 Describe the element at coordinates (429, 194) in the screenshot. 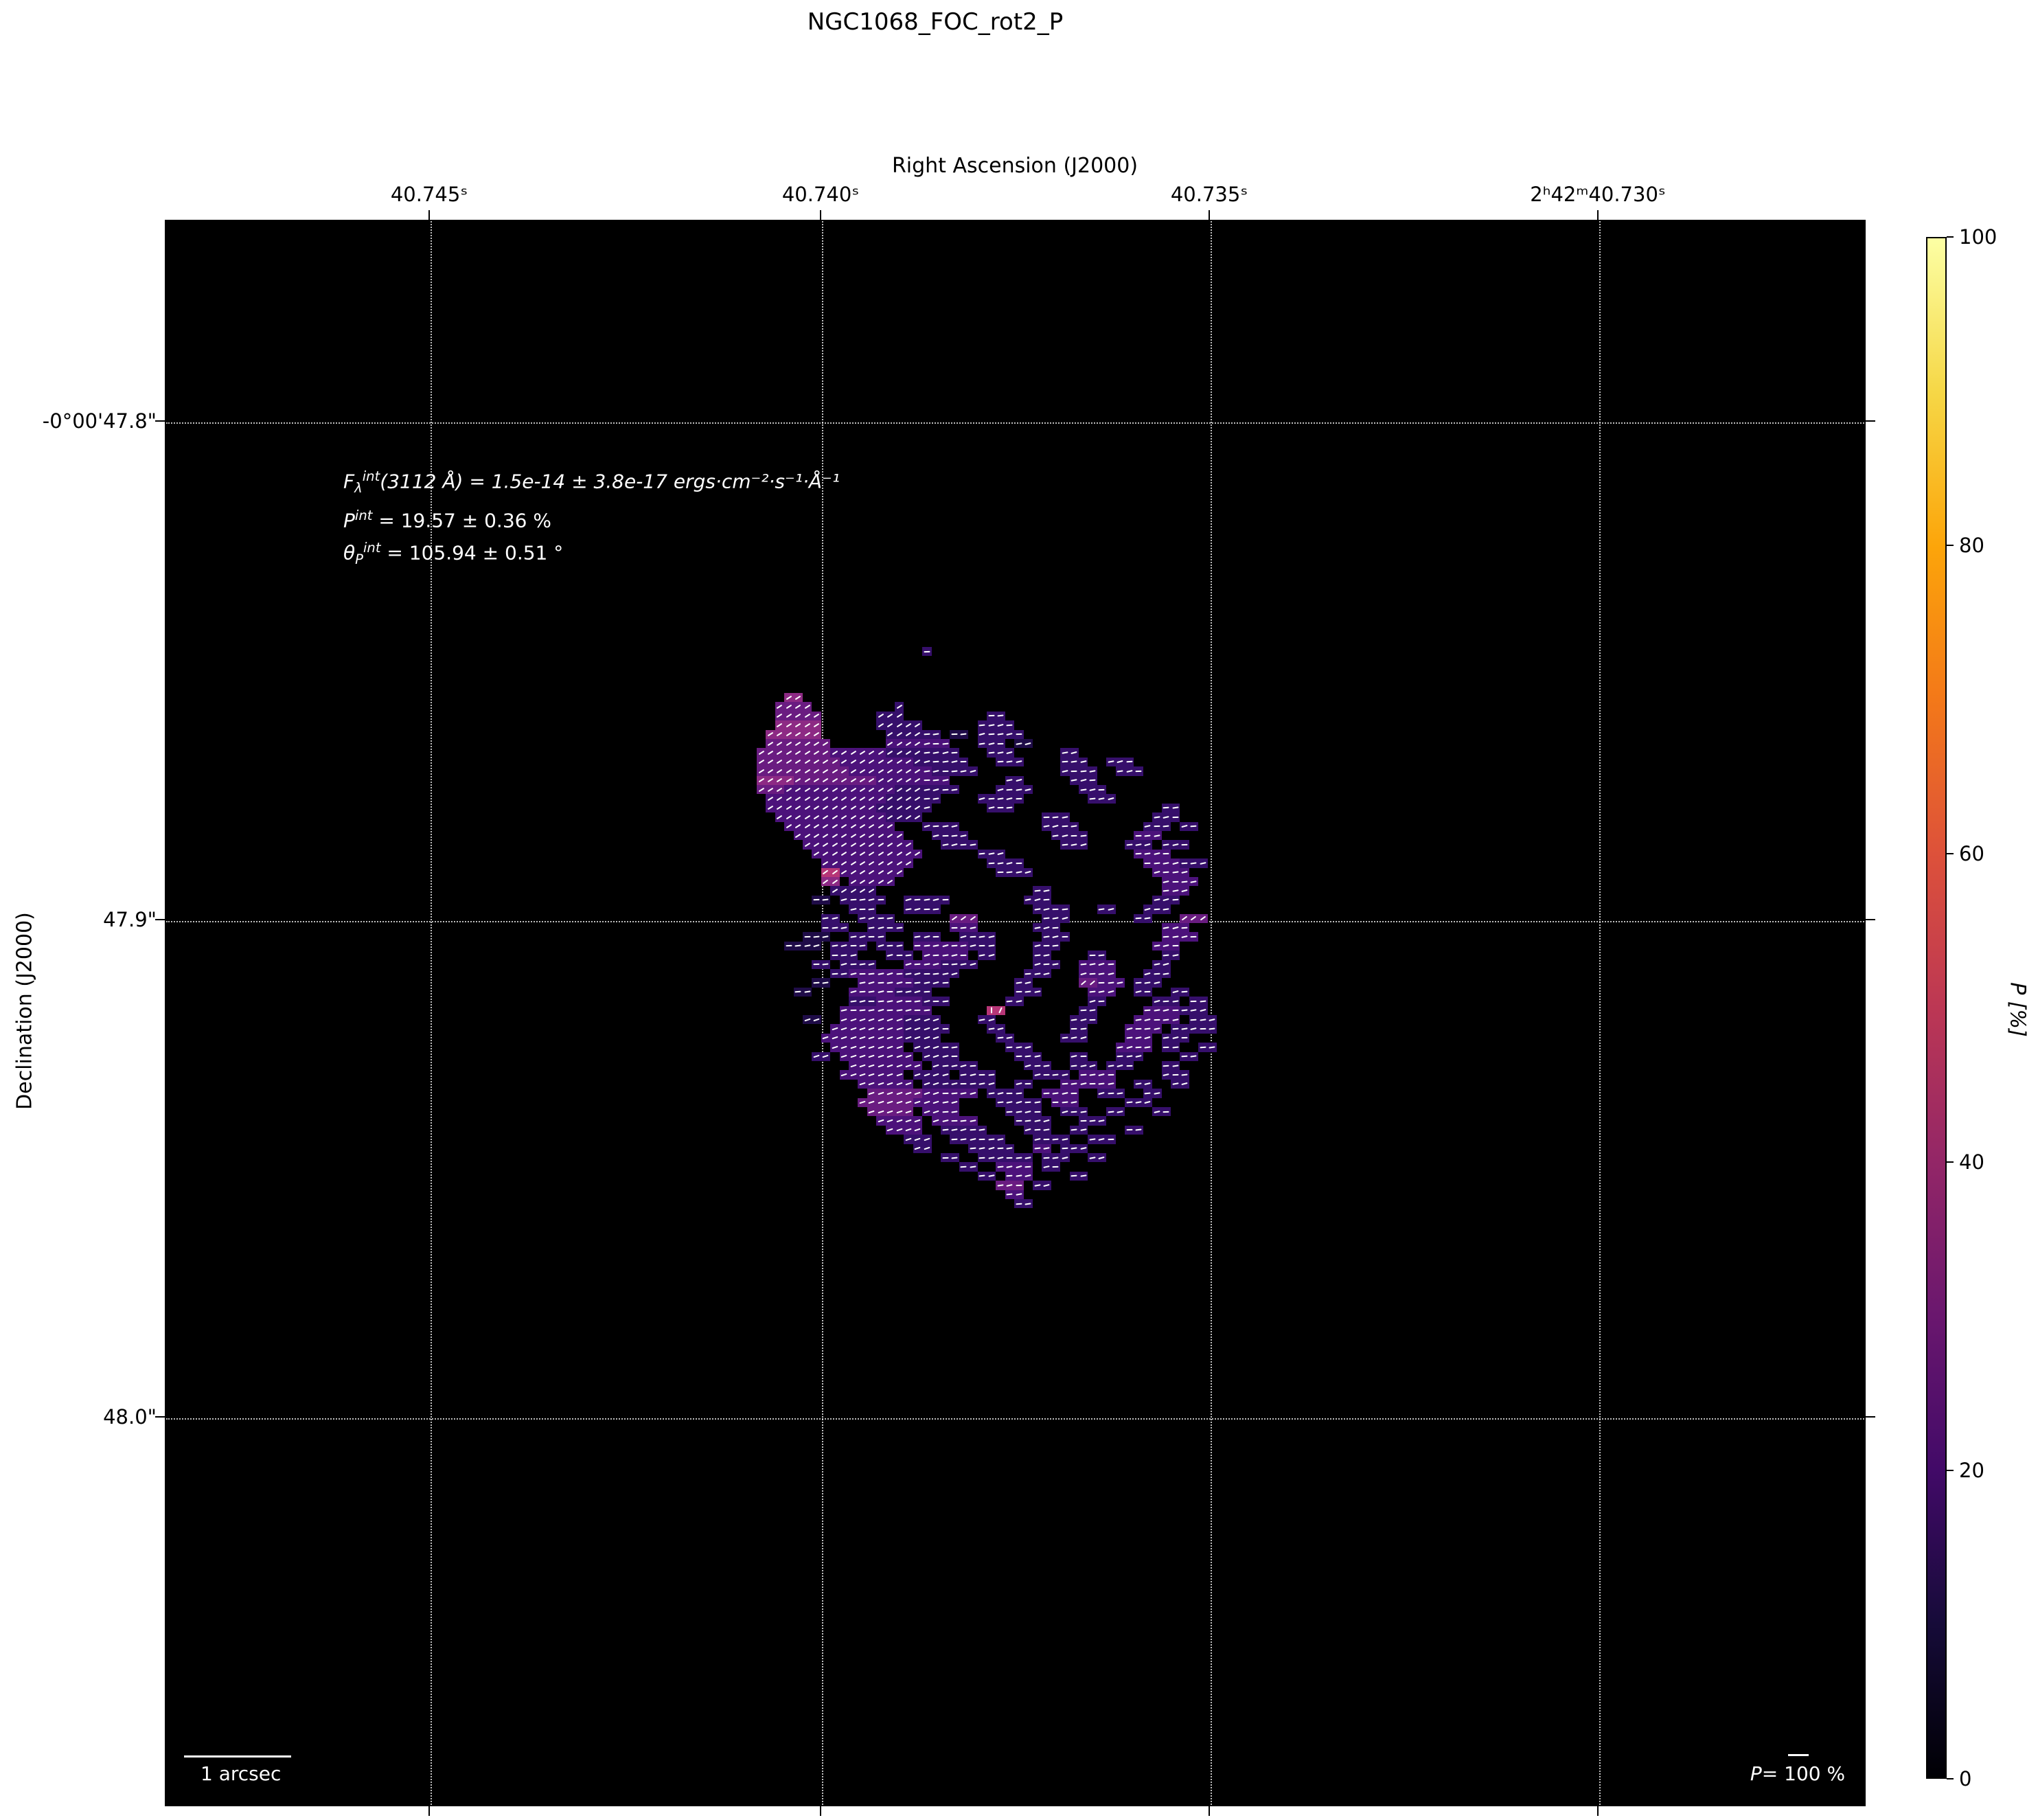

I see `x-tick-label: 40.745ˢ` at that location.